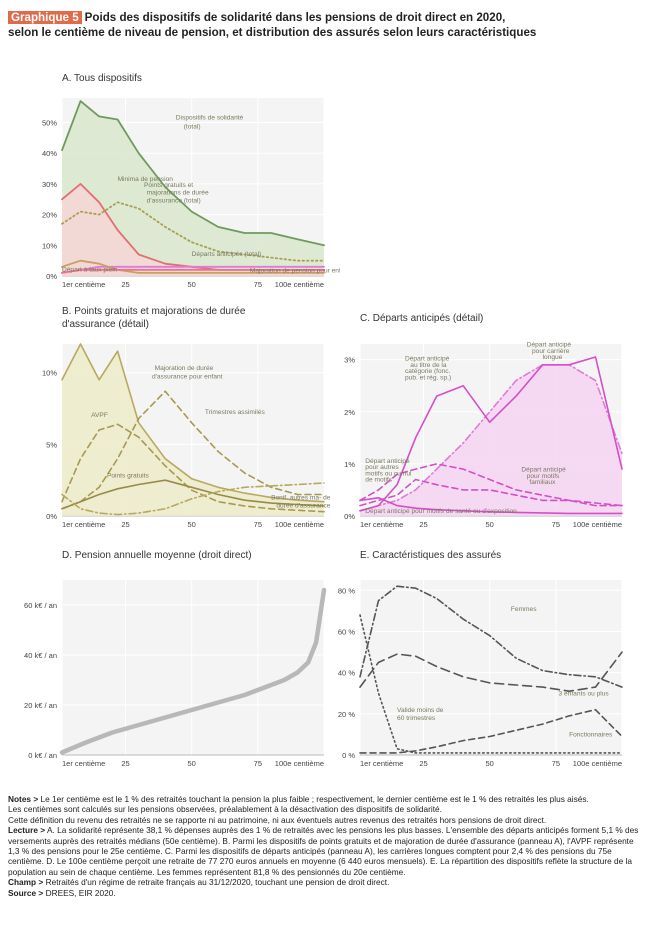 The height and width of the screenshot is (948, 651). I want to click on pe-y-tick-label: 20 %, so click(346, 714).